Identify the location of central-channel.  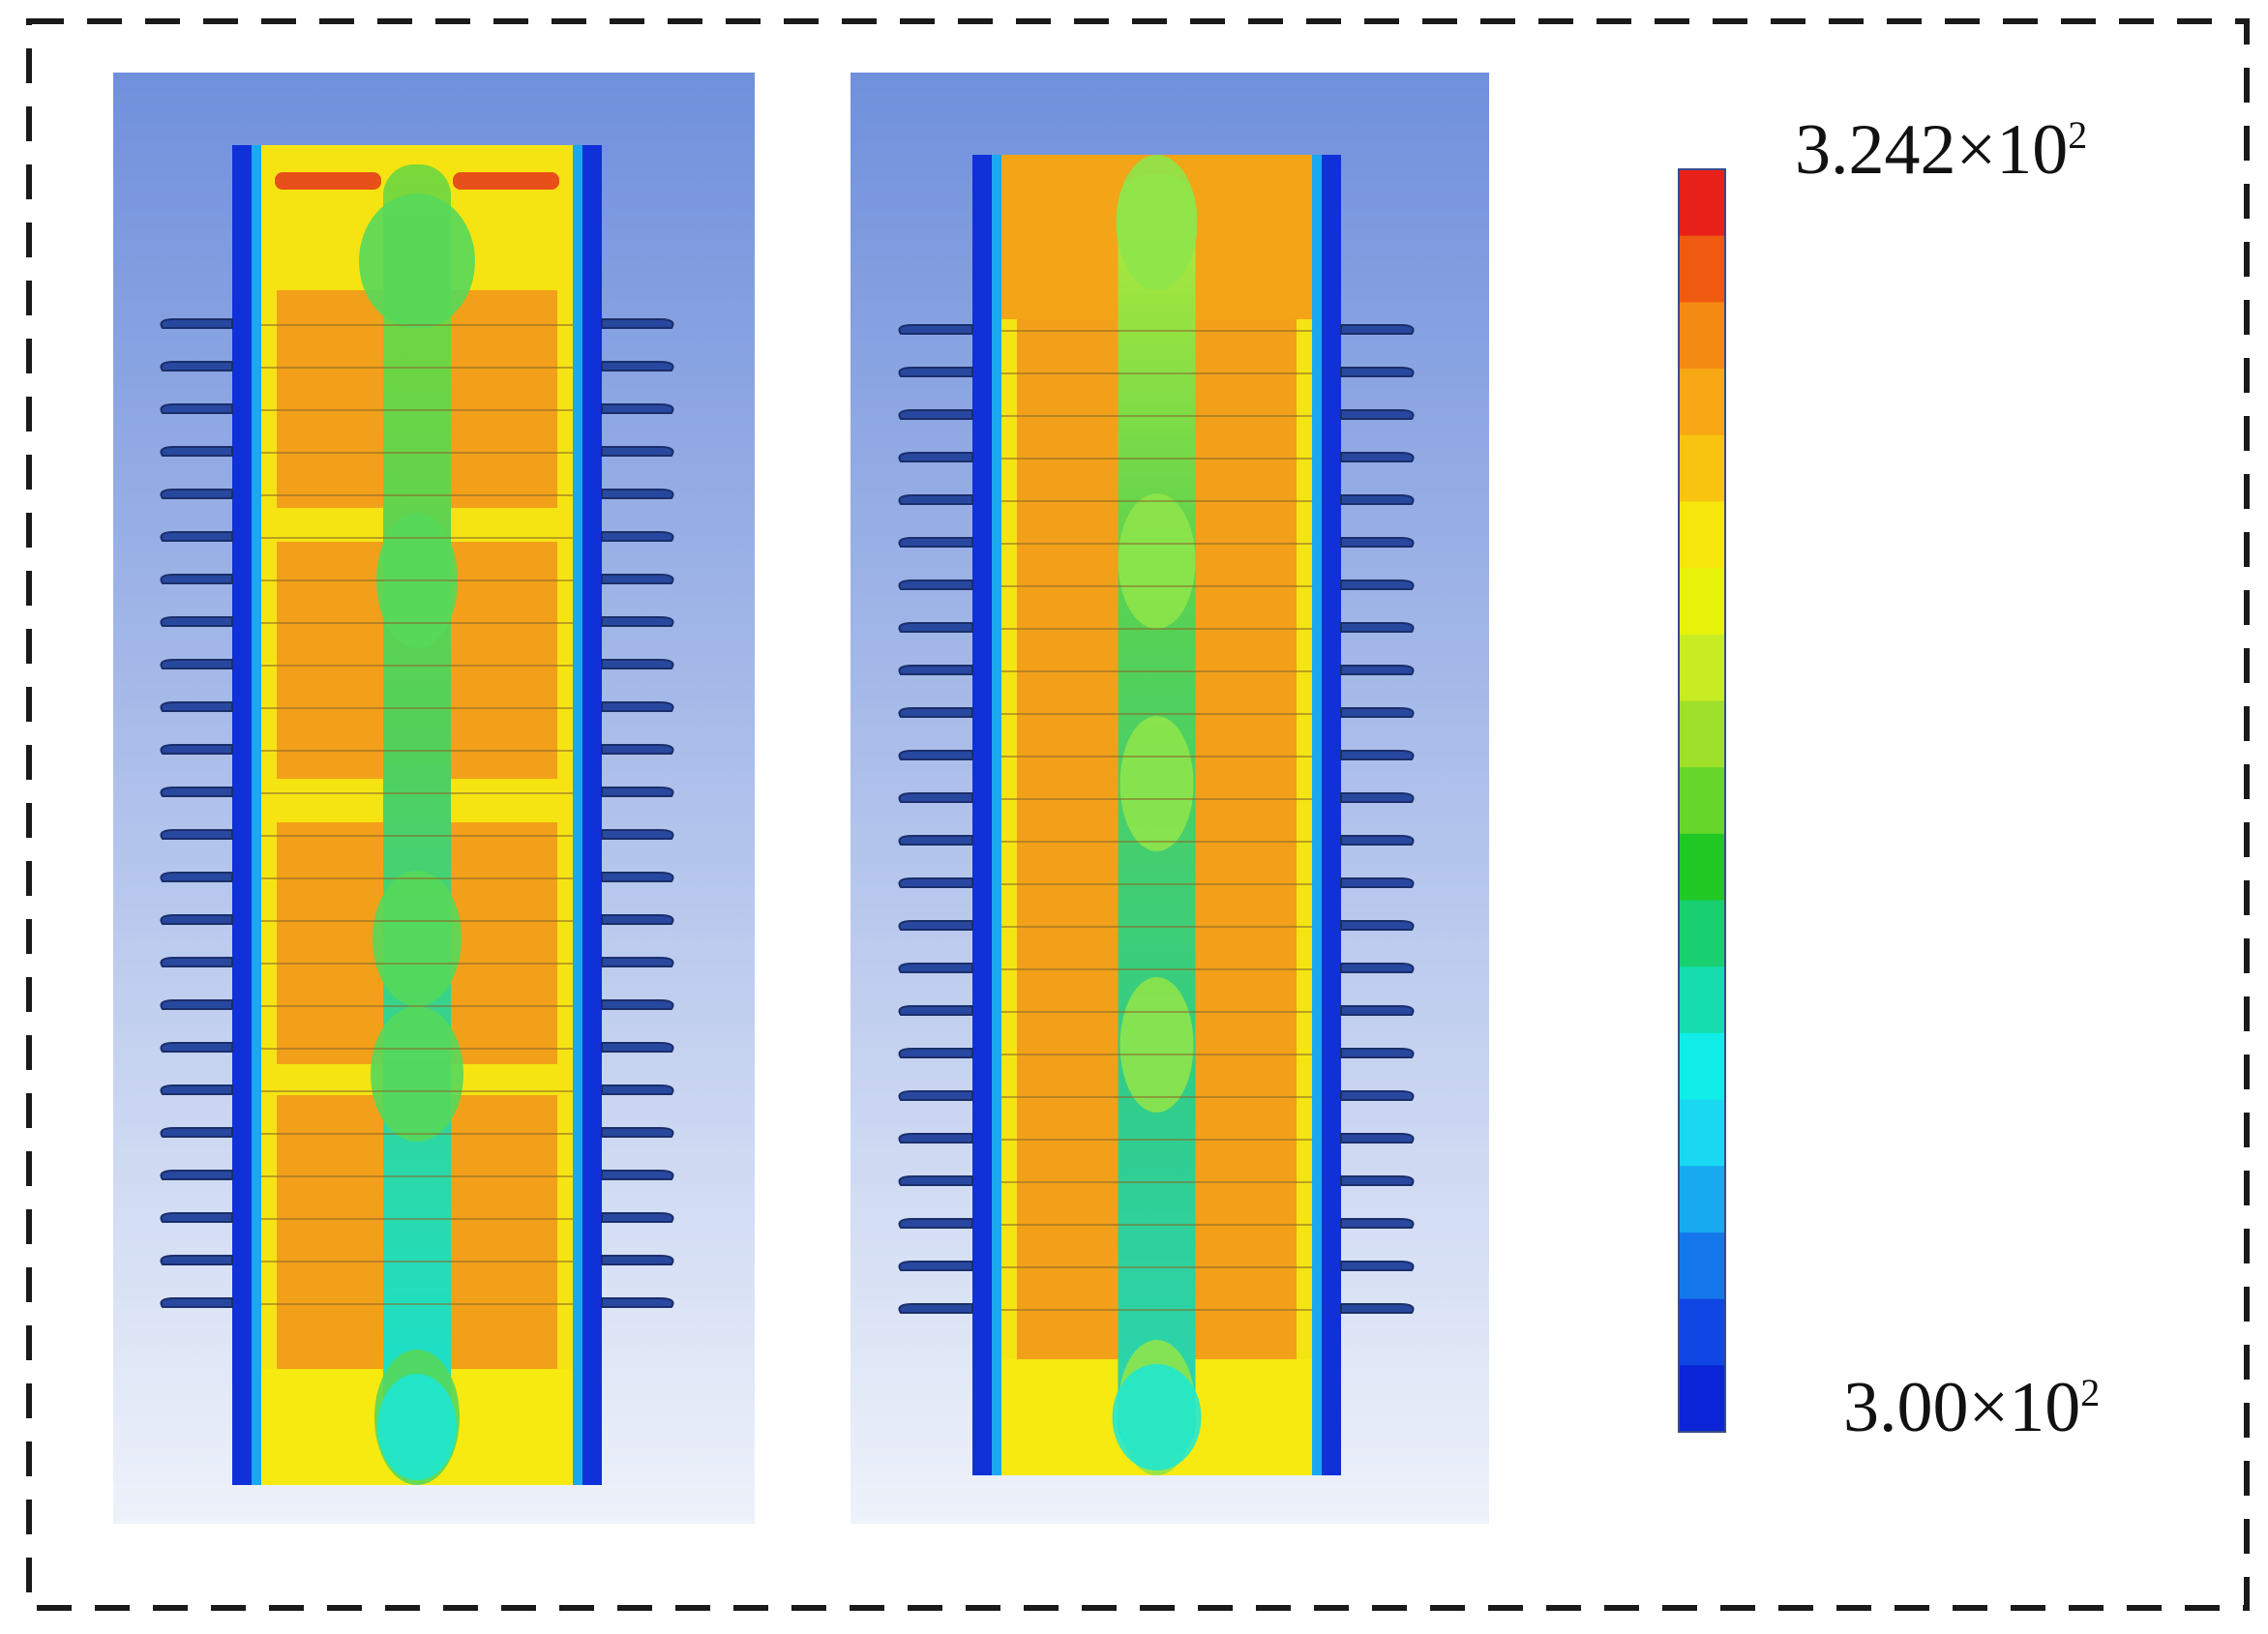
(417, 815).